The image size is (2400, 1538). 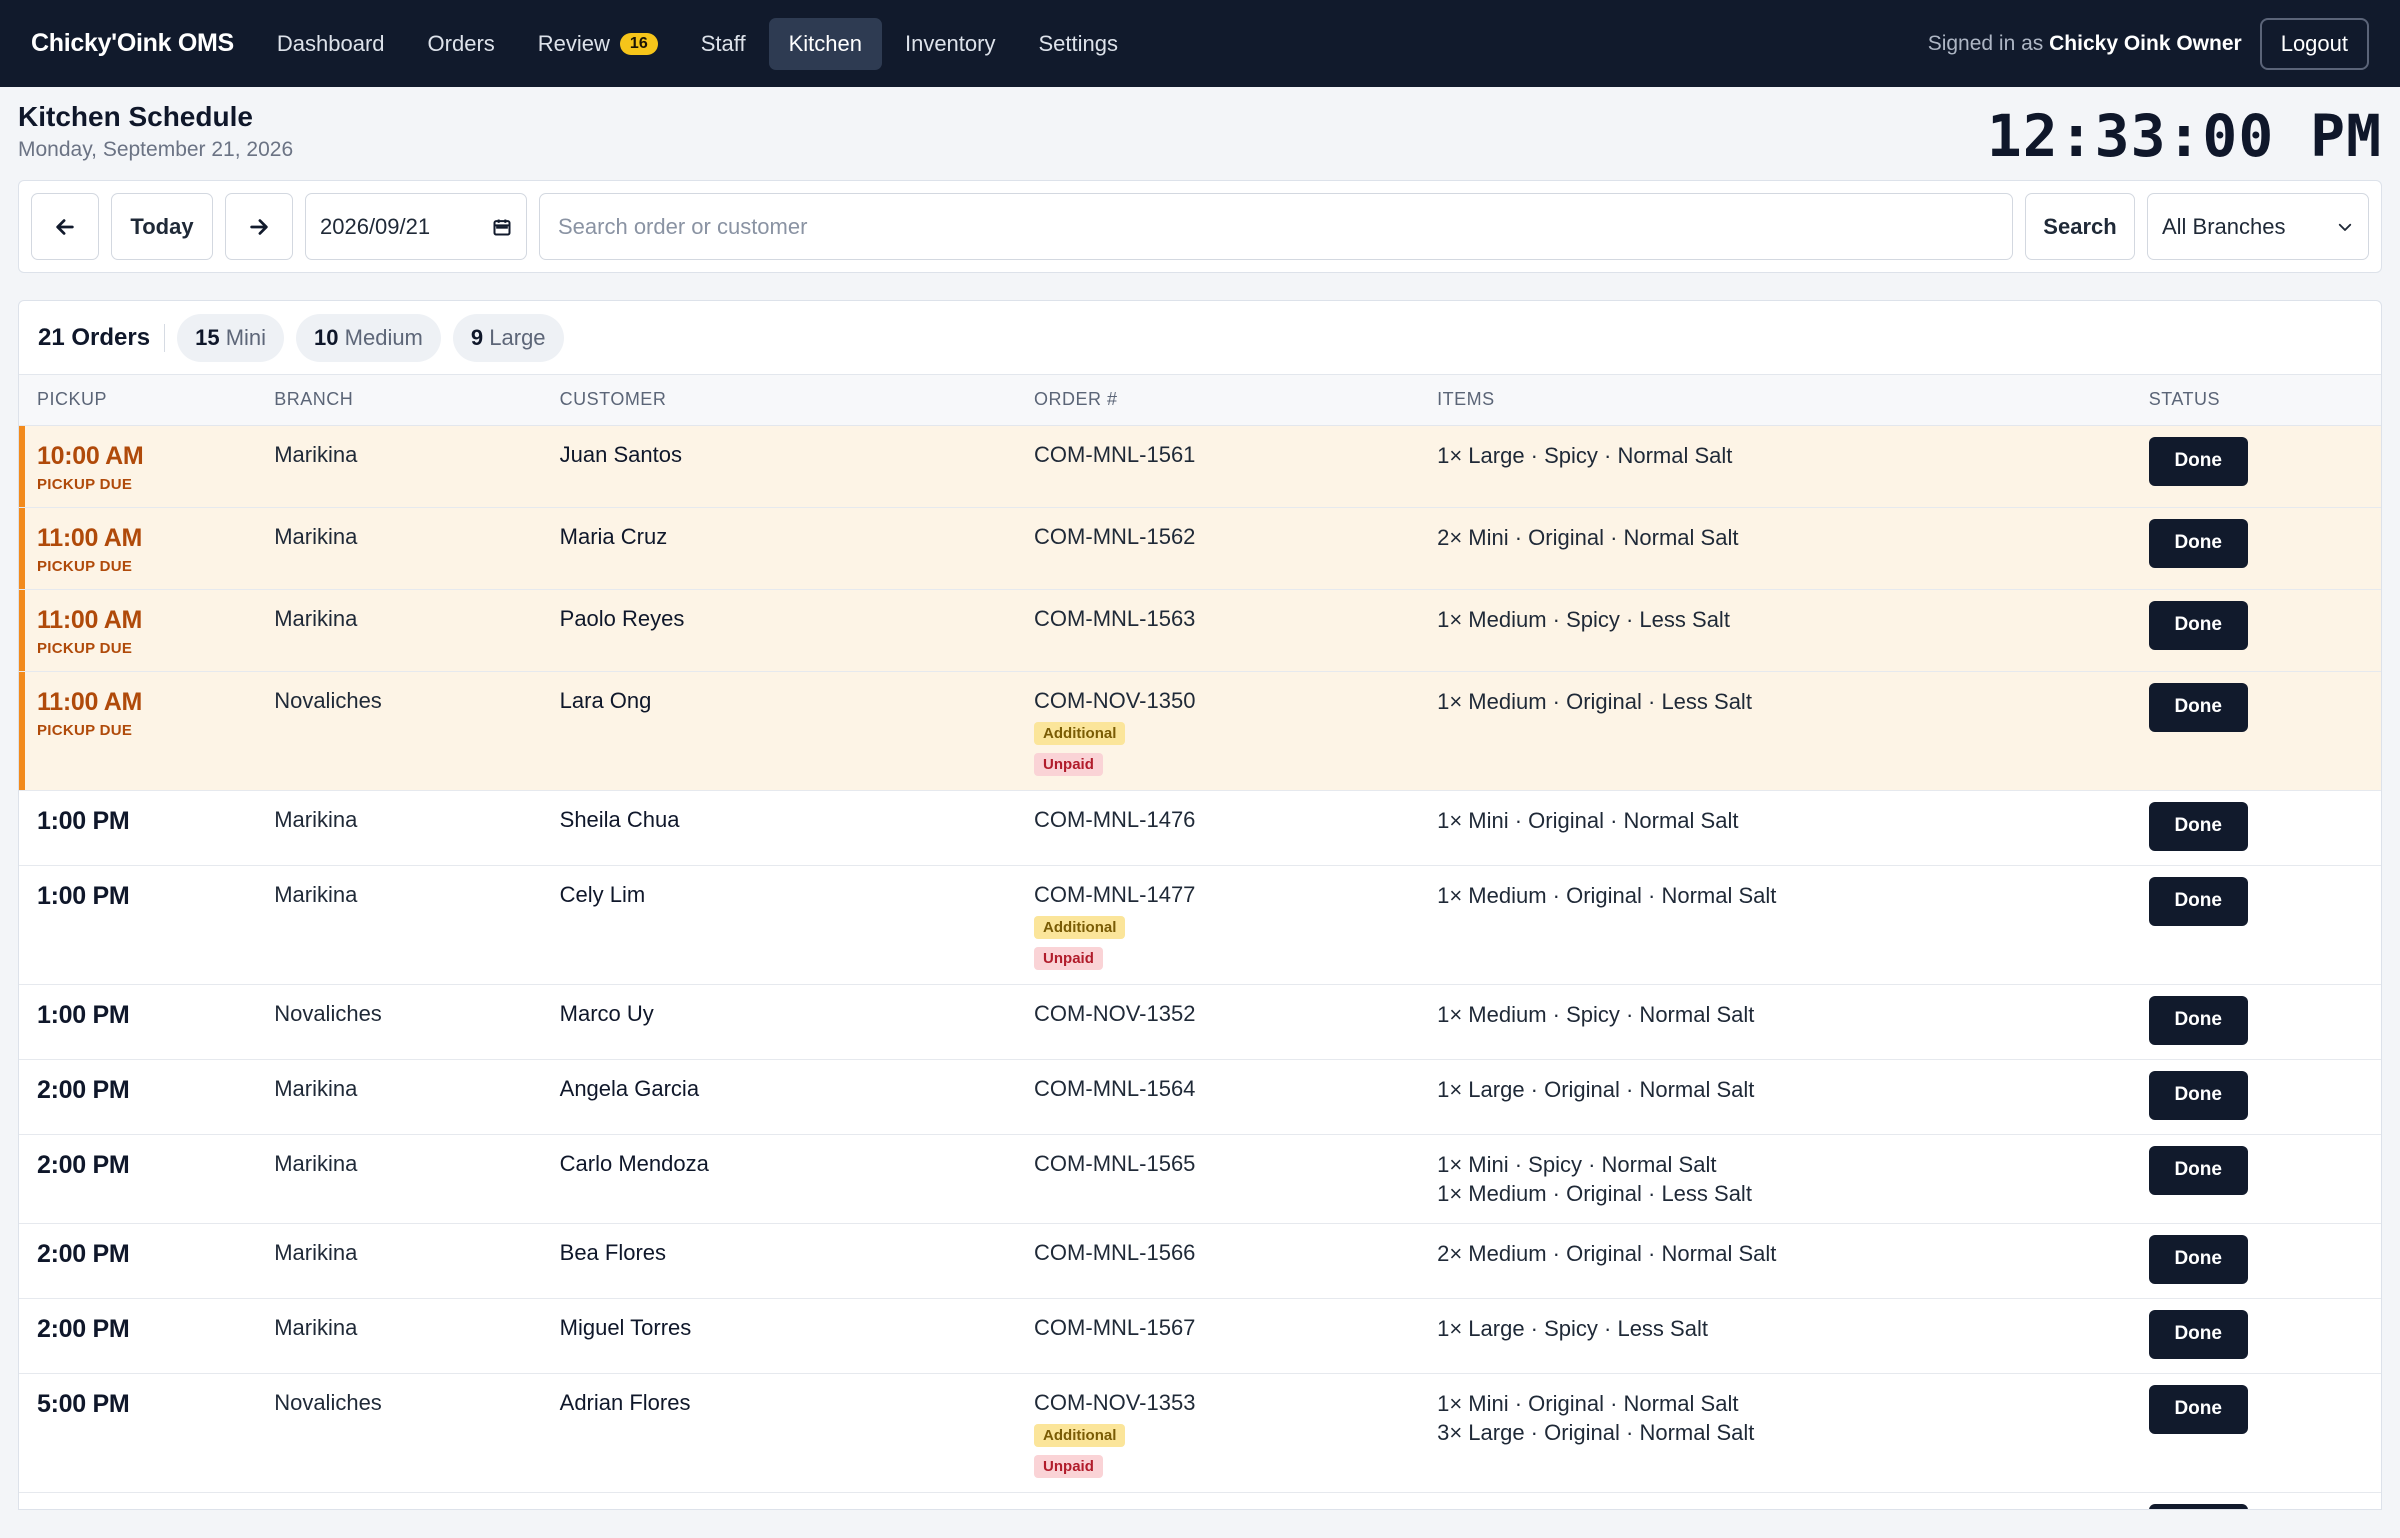 I want to click on search-placeholder: Search order or customer, so click(x=683, y=226).